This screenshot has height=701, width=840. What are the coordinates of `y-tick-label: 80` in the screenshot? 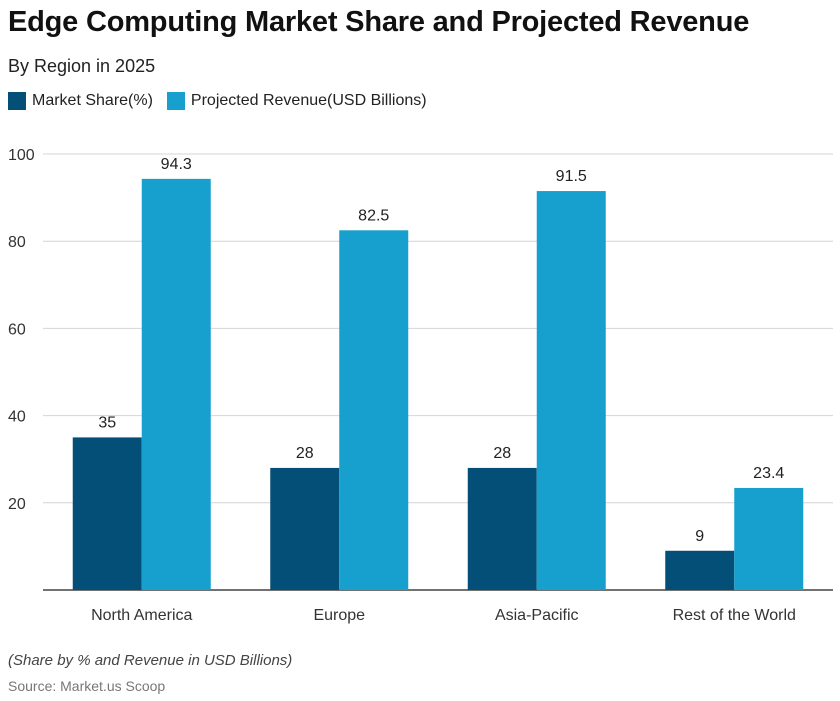 It's located at (17, 242).